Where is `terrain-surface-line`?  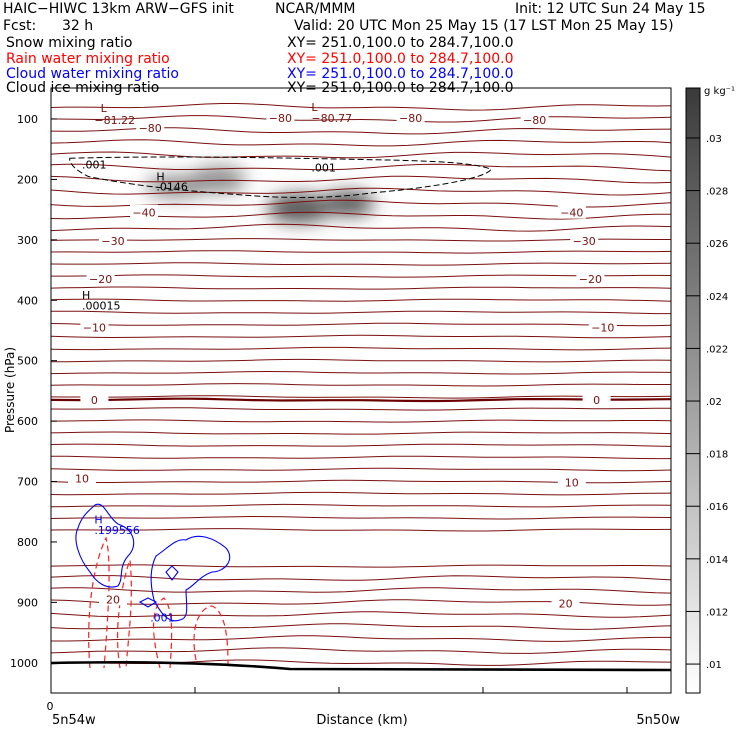 terrain-surface-line is located at coordinates (361, 666).